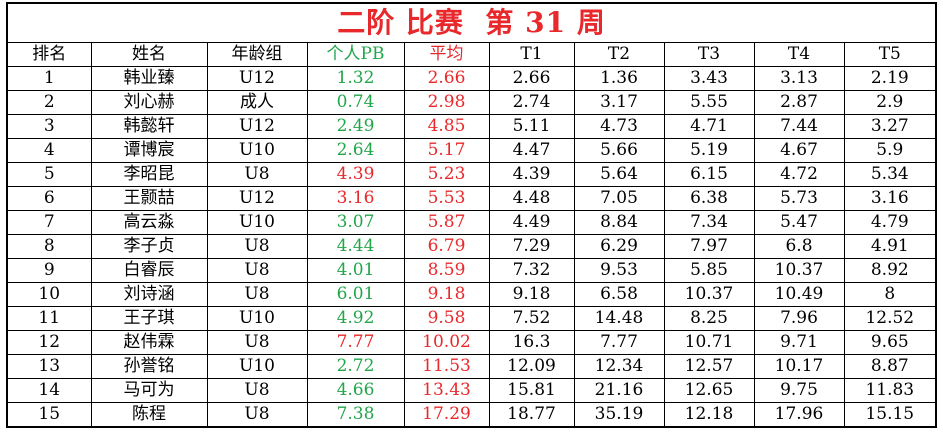 The height and width of the screenshot is (442, 943). Describe the element at coordinates (446, 126) in the screenshot. I see `cell: 4.85` at that location.